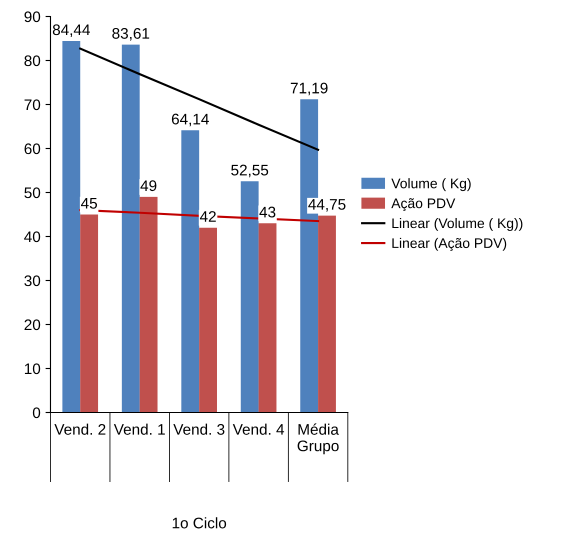 The image size is (561, 550). Describe the element at coordinates (431, 185) in the screenshot. I see `legend-label: Volume ( Kg)` at that location.